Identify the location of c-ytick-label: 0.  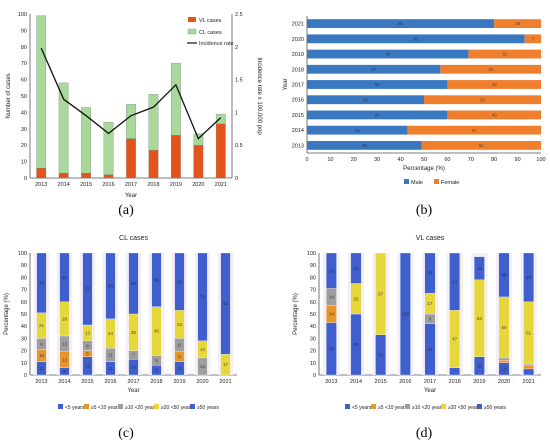
(25, 376).